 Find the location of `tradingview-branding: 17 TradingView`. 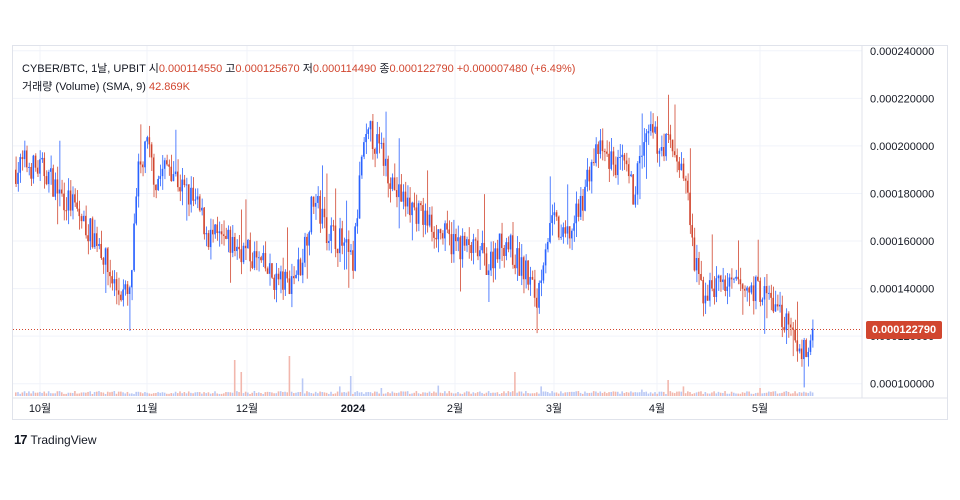

tradingview-branding: 17 TradingView is located at coordinates (55, 439).